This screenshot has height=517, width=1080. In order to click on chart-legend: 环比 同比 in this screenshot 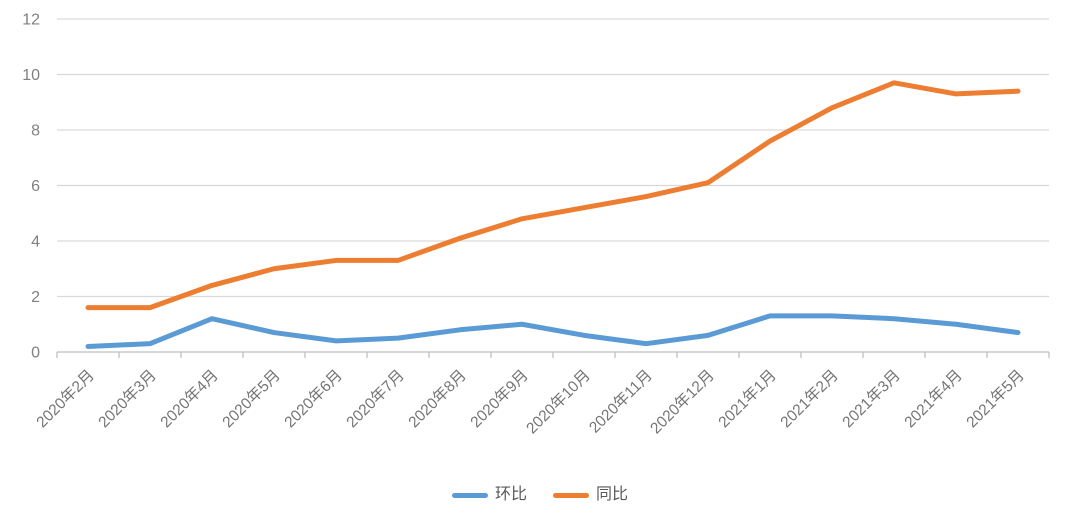, I will do `click(540, 495)`.